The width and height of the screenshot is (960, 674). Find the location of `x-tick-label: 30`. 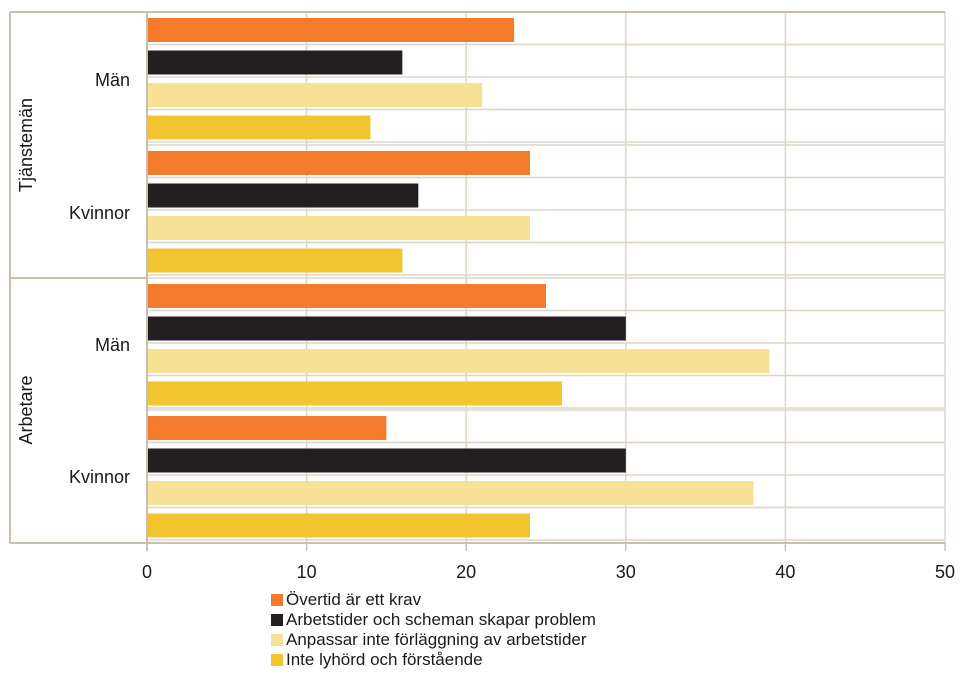

x-tick-label: 30 is located at coordinates (626, 572).